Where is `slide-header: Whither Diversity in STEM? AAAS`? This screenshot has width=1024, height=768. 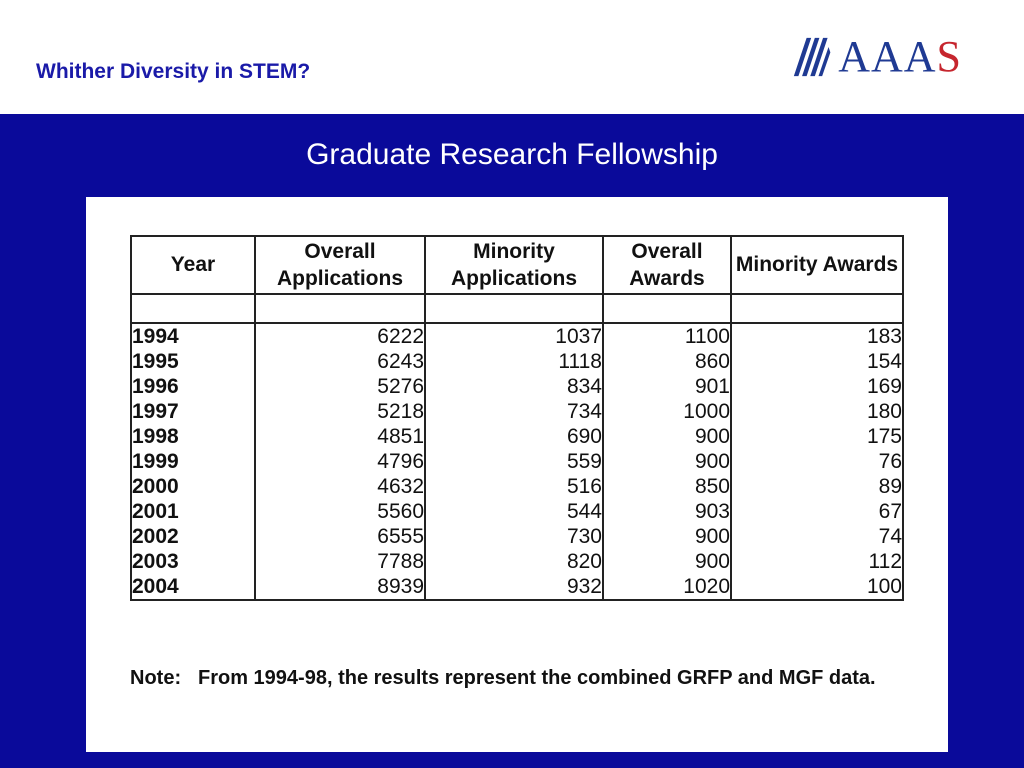 slide-header: Whither Diversity in STEM? AAAS is located at coordinates (512, 57).